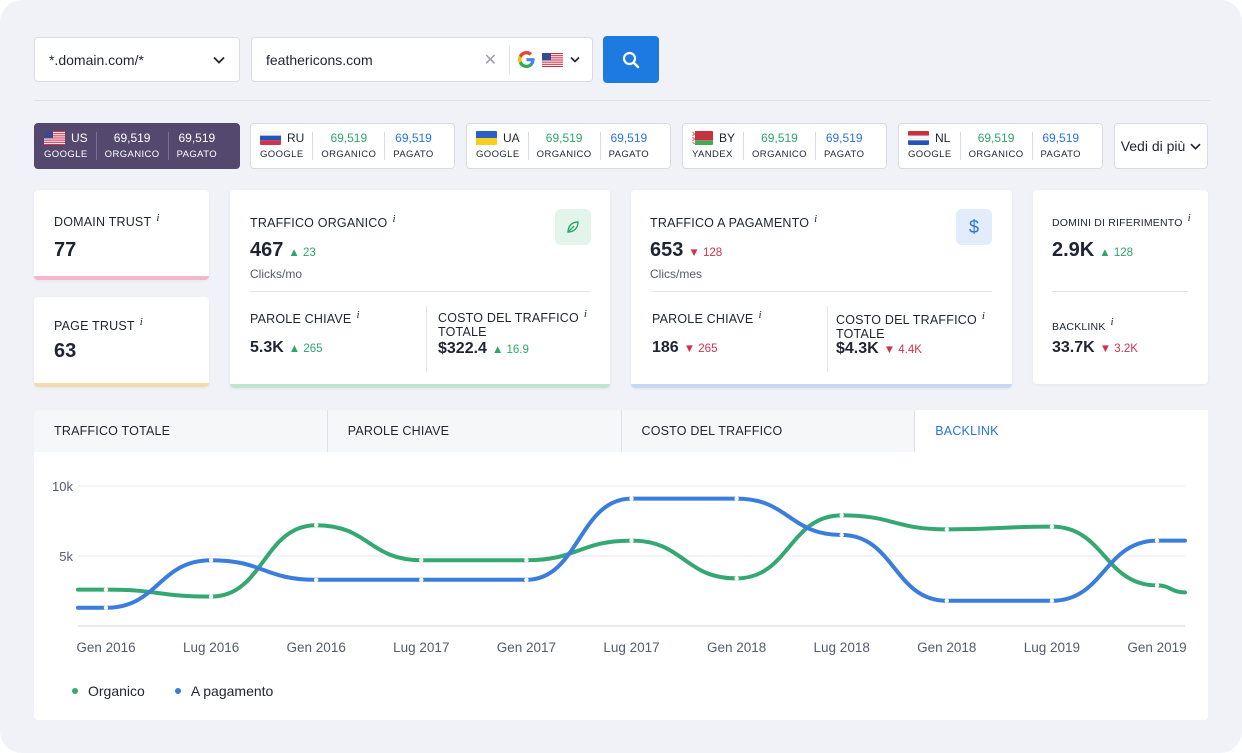  What do you see at coordinates (769, 431) in the screenshot?
I see `tab-traffic-cost: COSTO DEL TRAFFICO` at bounding box center [769, 431].